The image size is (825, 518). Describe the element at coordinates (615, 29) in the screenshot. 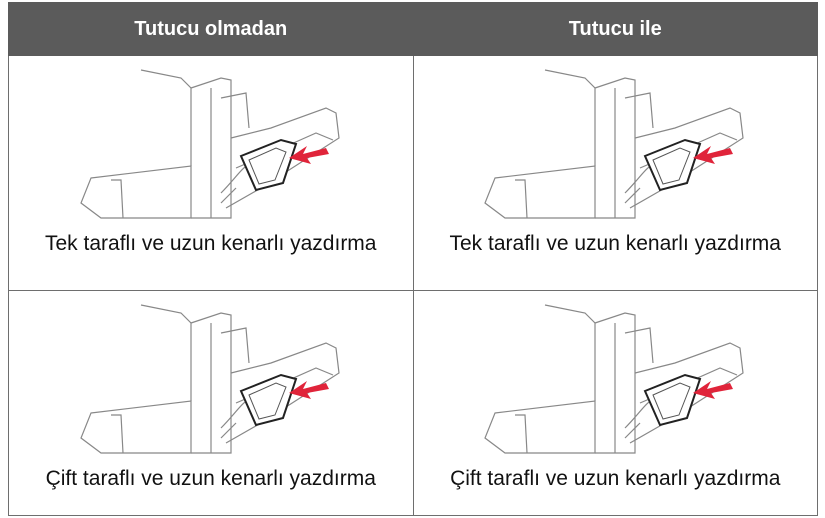

I see `header-cell: Tutucu ile` at that location.